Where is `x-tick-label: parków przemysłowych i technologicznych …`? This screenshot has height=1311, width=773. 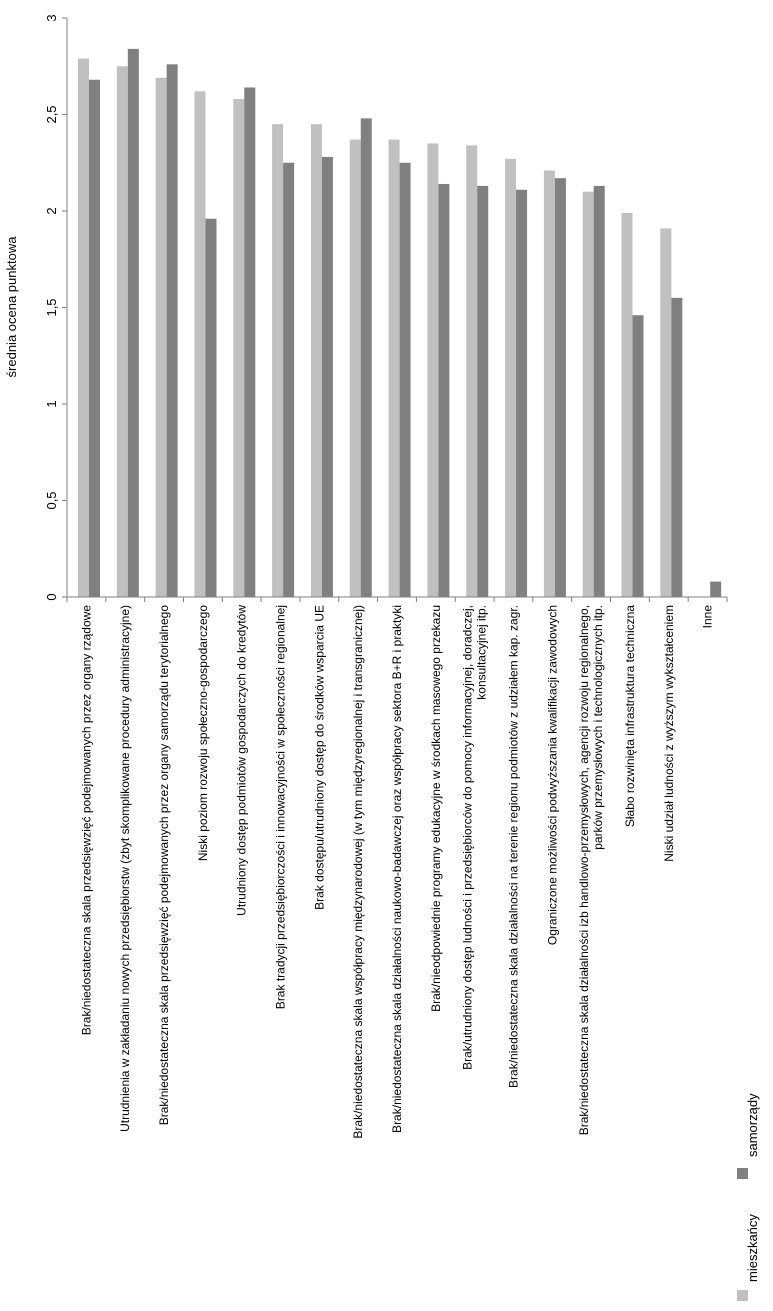 x-tick-label: parków przemysłowych i technologicznych … is located at coordinates (598, 727).